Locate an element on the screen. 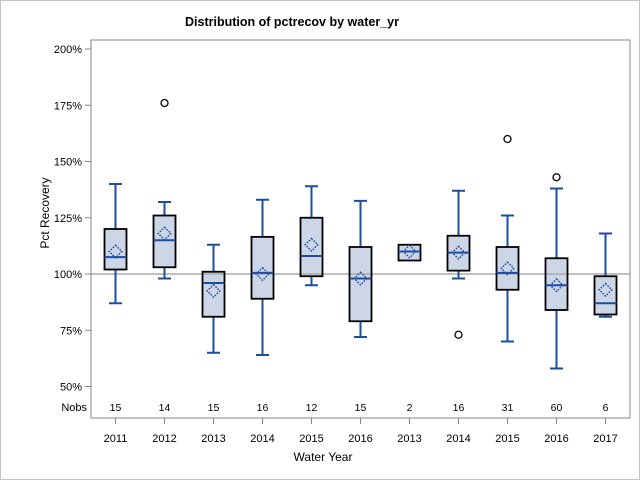 The width and height of the screenshot is (640, 480). box-2017 is located at coordinates (605, 295).